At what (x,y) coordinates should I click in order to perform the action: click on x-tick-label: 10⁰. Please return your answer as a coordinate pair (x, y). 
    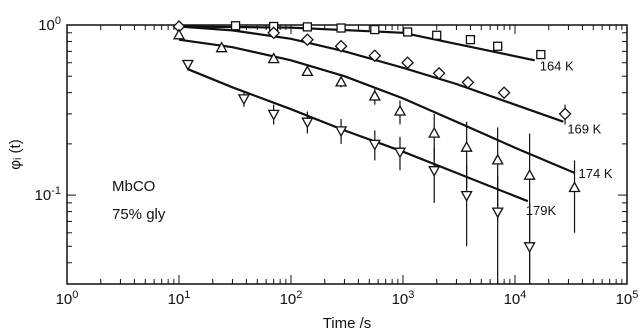
    Looking at the image, I should click on (67, 298).